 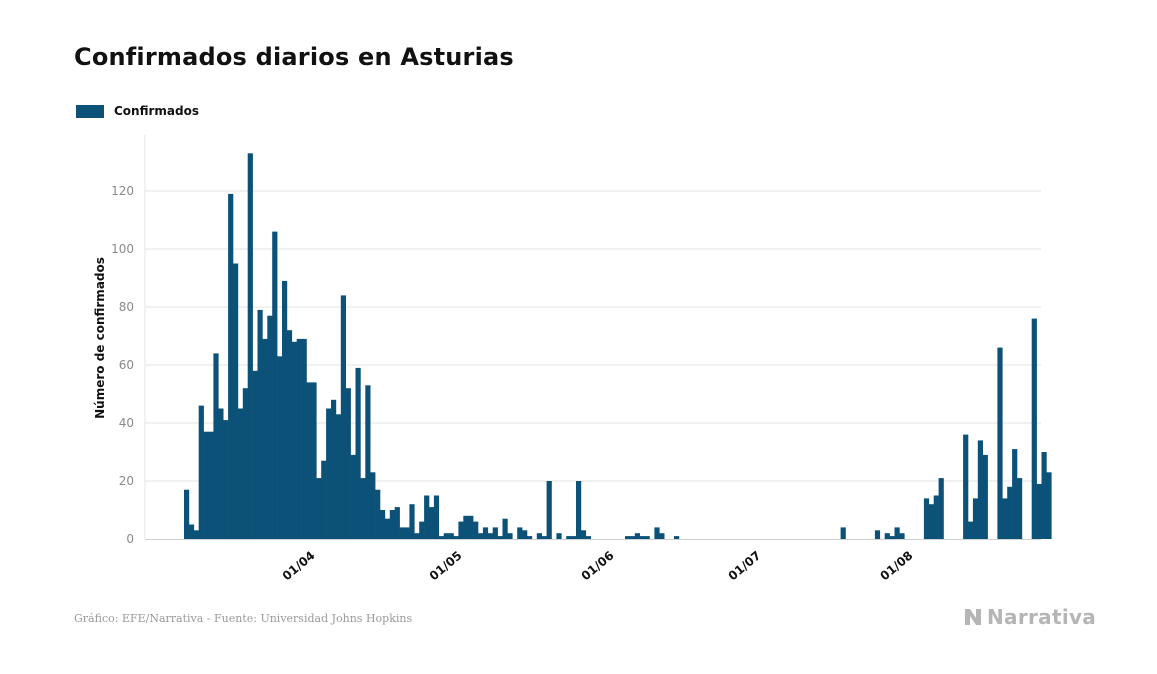 I want to click on y-tick-label: 80, so click(x=126, y=307).